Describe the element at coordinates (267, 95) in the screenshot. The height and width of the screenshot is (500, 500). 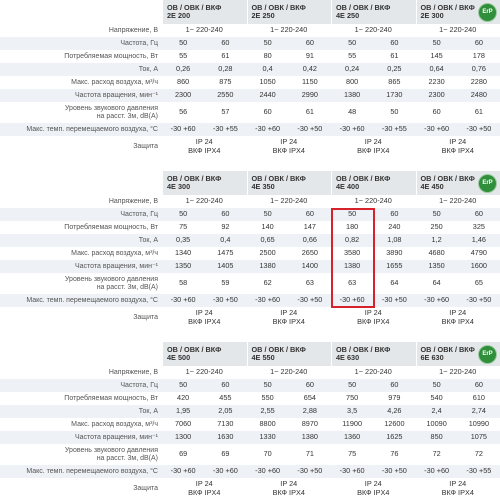
I see `spec-value: 2440` at that location.